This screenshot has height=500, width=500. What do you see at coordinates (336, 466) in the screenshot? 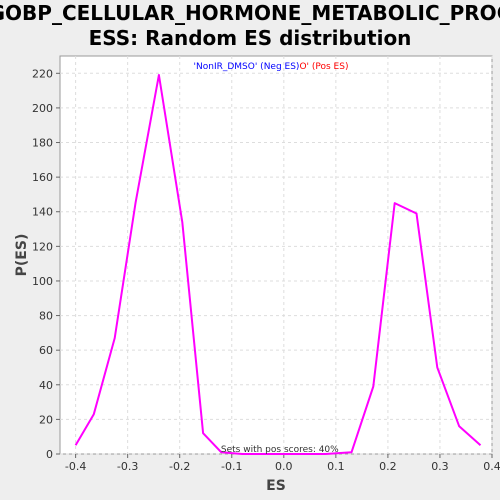
I see `x-tick-label: 0.1` at bounding box center [336, 466].